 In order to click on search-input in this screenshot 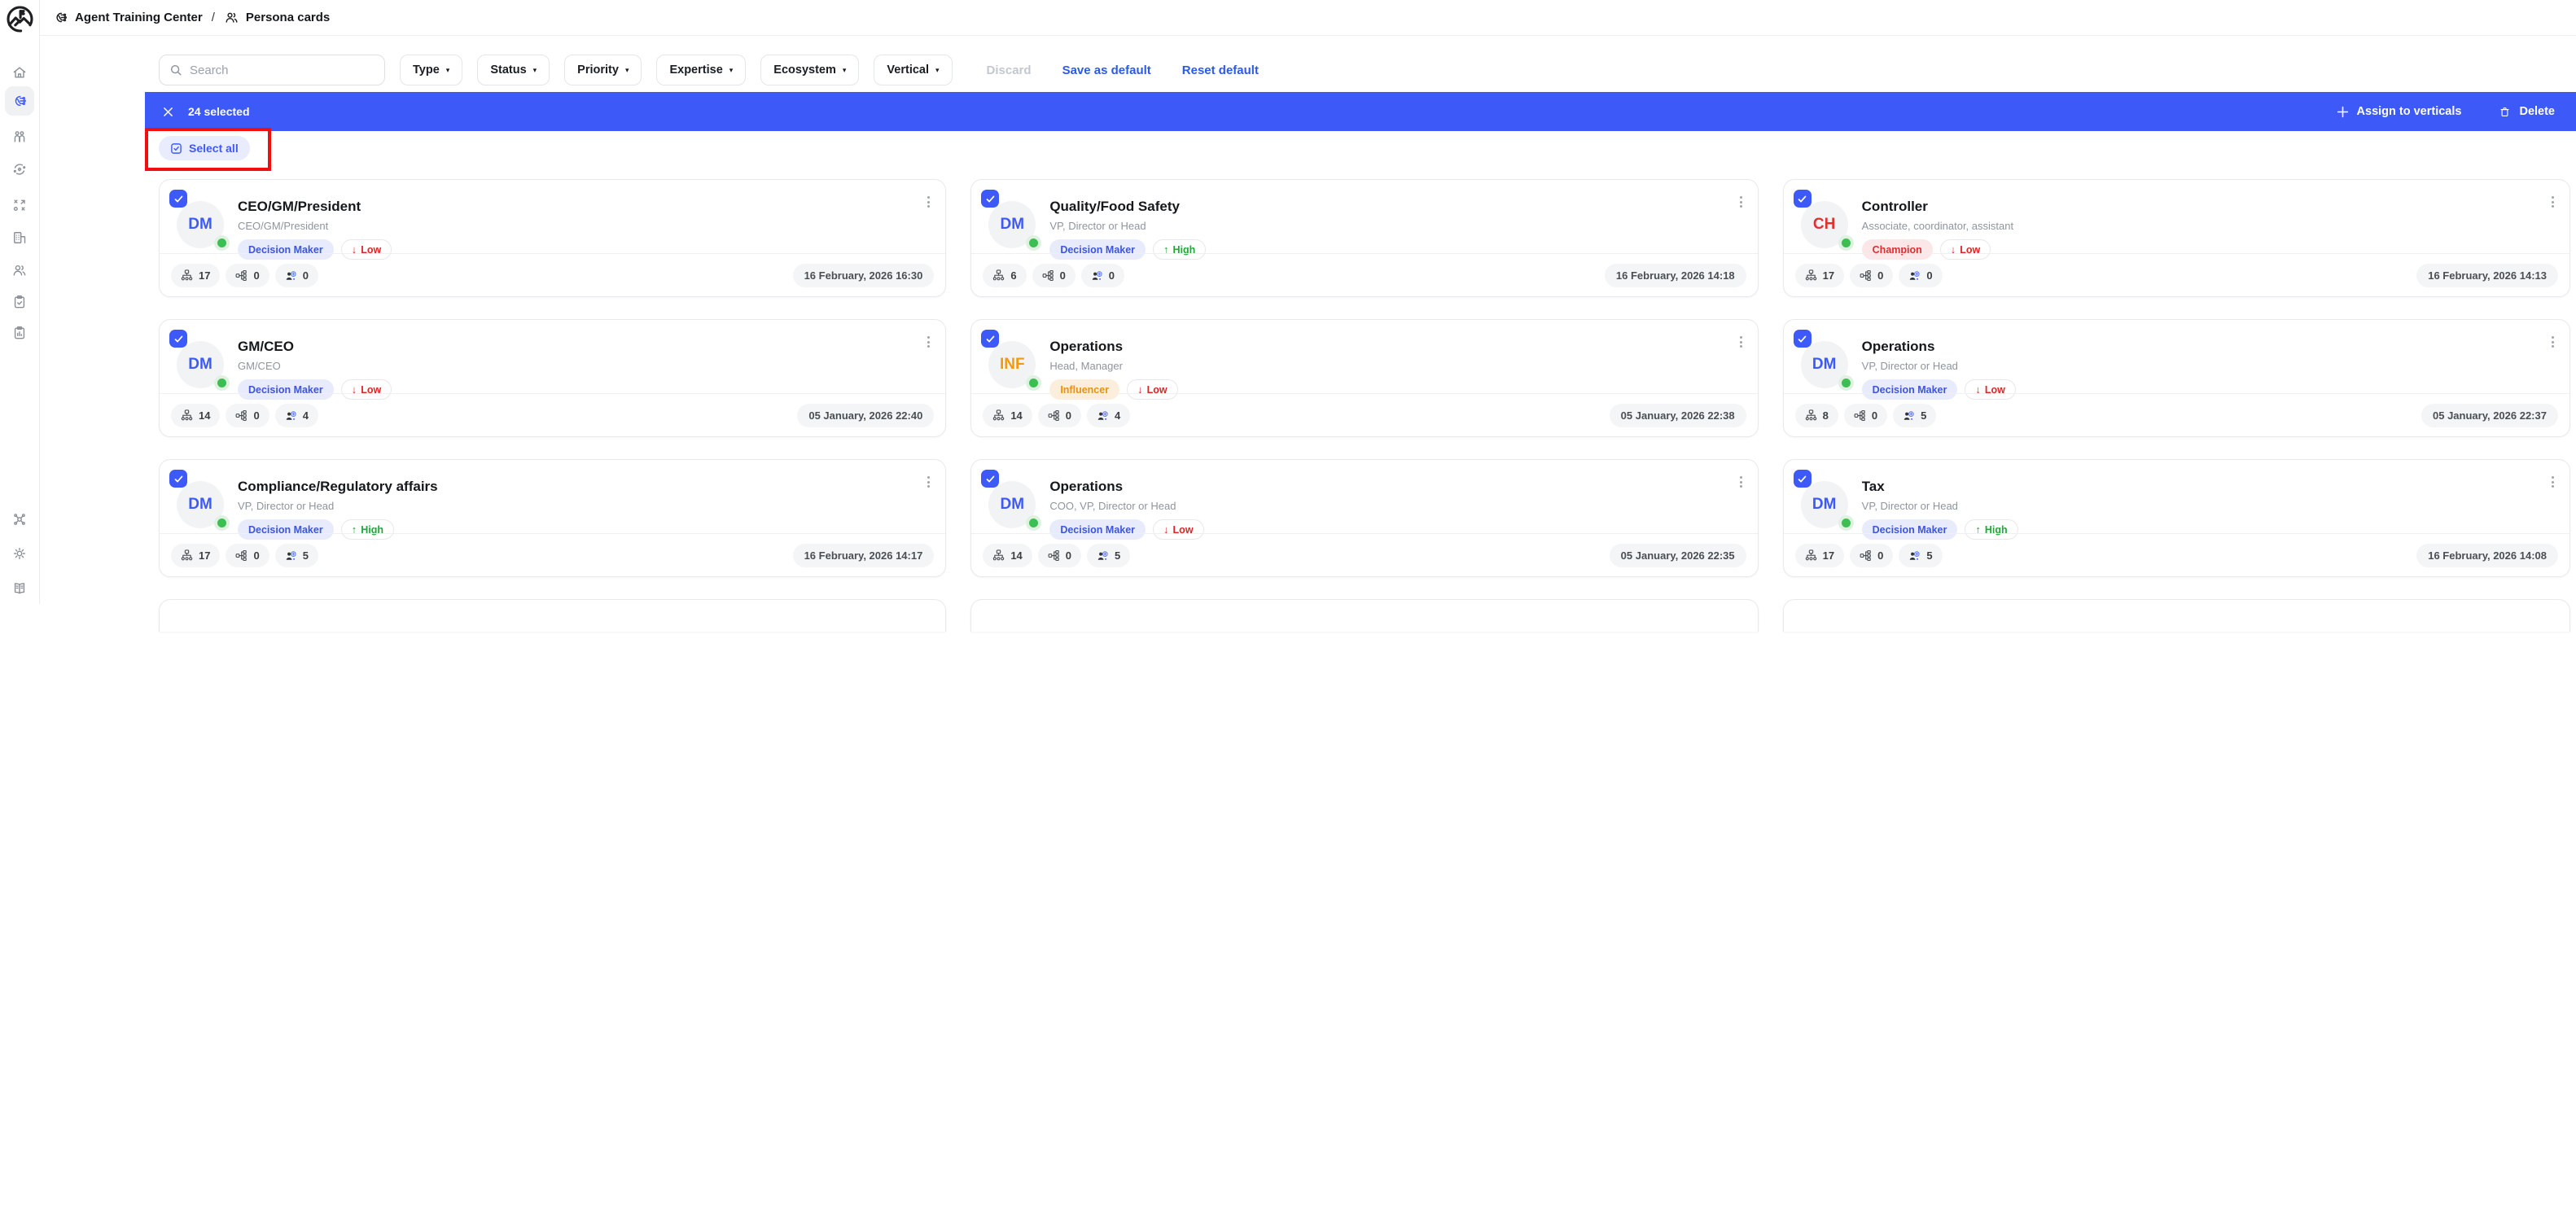, I will do `click(282, 70)`.